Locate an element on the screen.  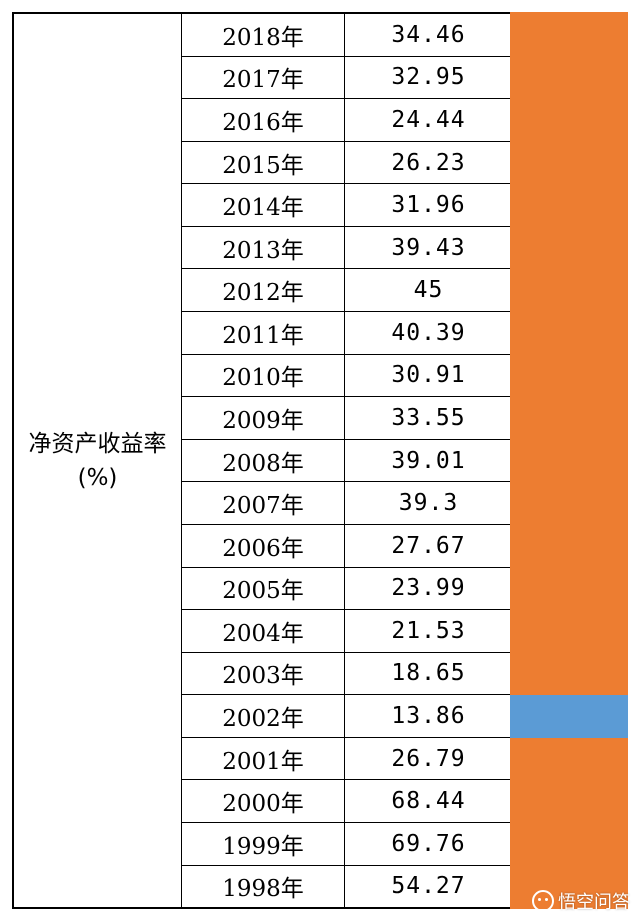
table-row: 2009年 33.55 is located at coordinates (347, 418).